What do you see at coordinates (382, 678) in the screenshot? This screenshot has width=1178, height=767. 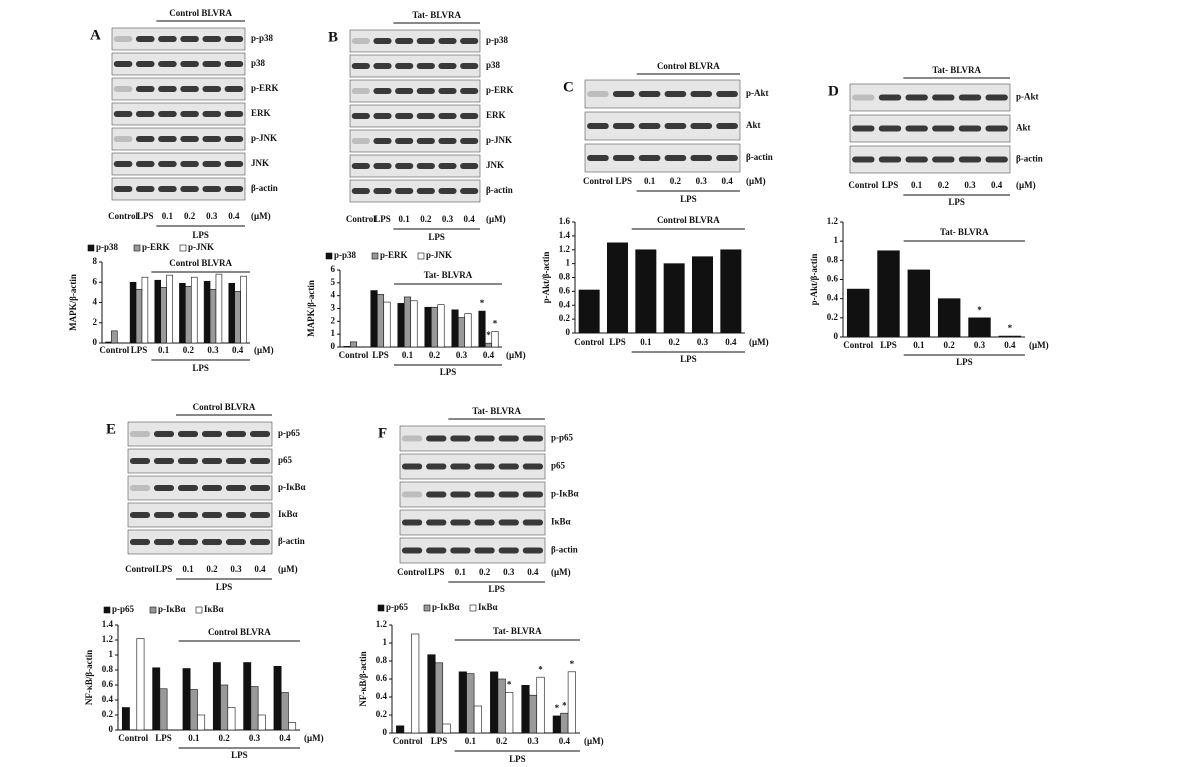 I see `y-tick-label: 0.6` at bounding box center [382, 678].